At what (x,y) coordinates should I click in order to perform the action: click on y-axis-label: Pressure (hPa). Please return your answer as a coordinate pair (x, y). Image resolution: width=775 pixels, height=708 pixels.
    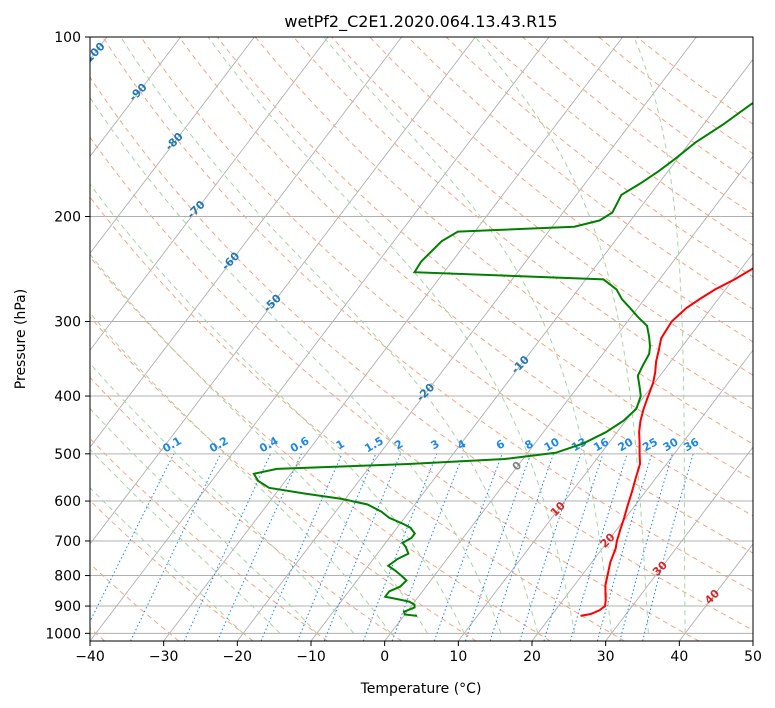
    Looking at the image, I should click on (21, 339).